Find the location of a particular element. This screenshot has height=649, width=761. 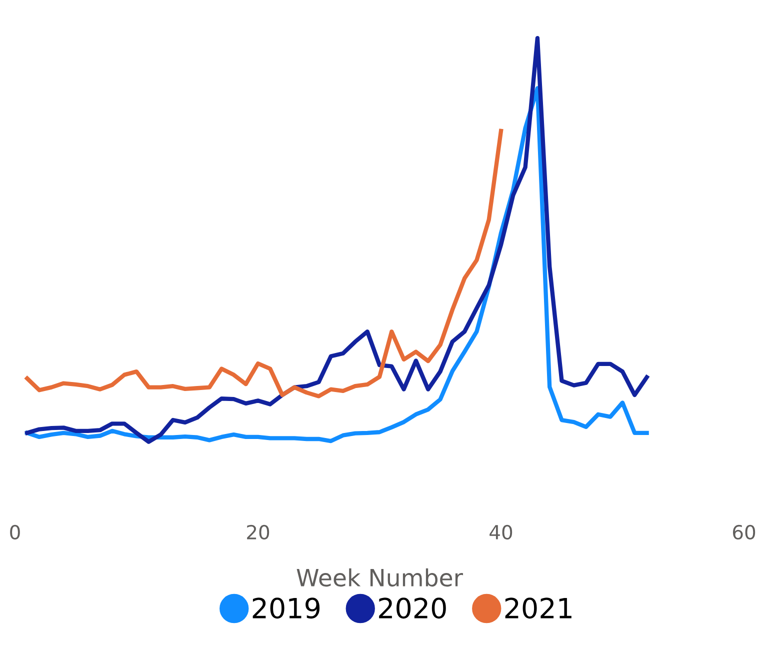

legend-label: 2019 is located at coordinates (286, 608).